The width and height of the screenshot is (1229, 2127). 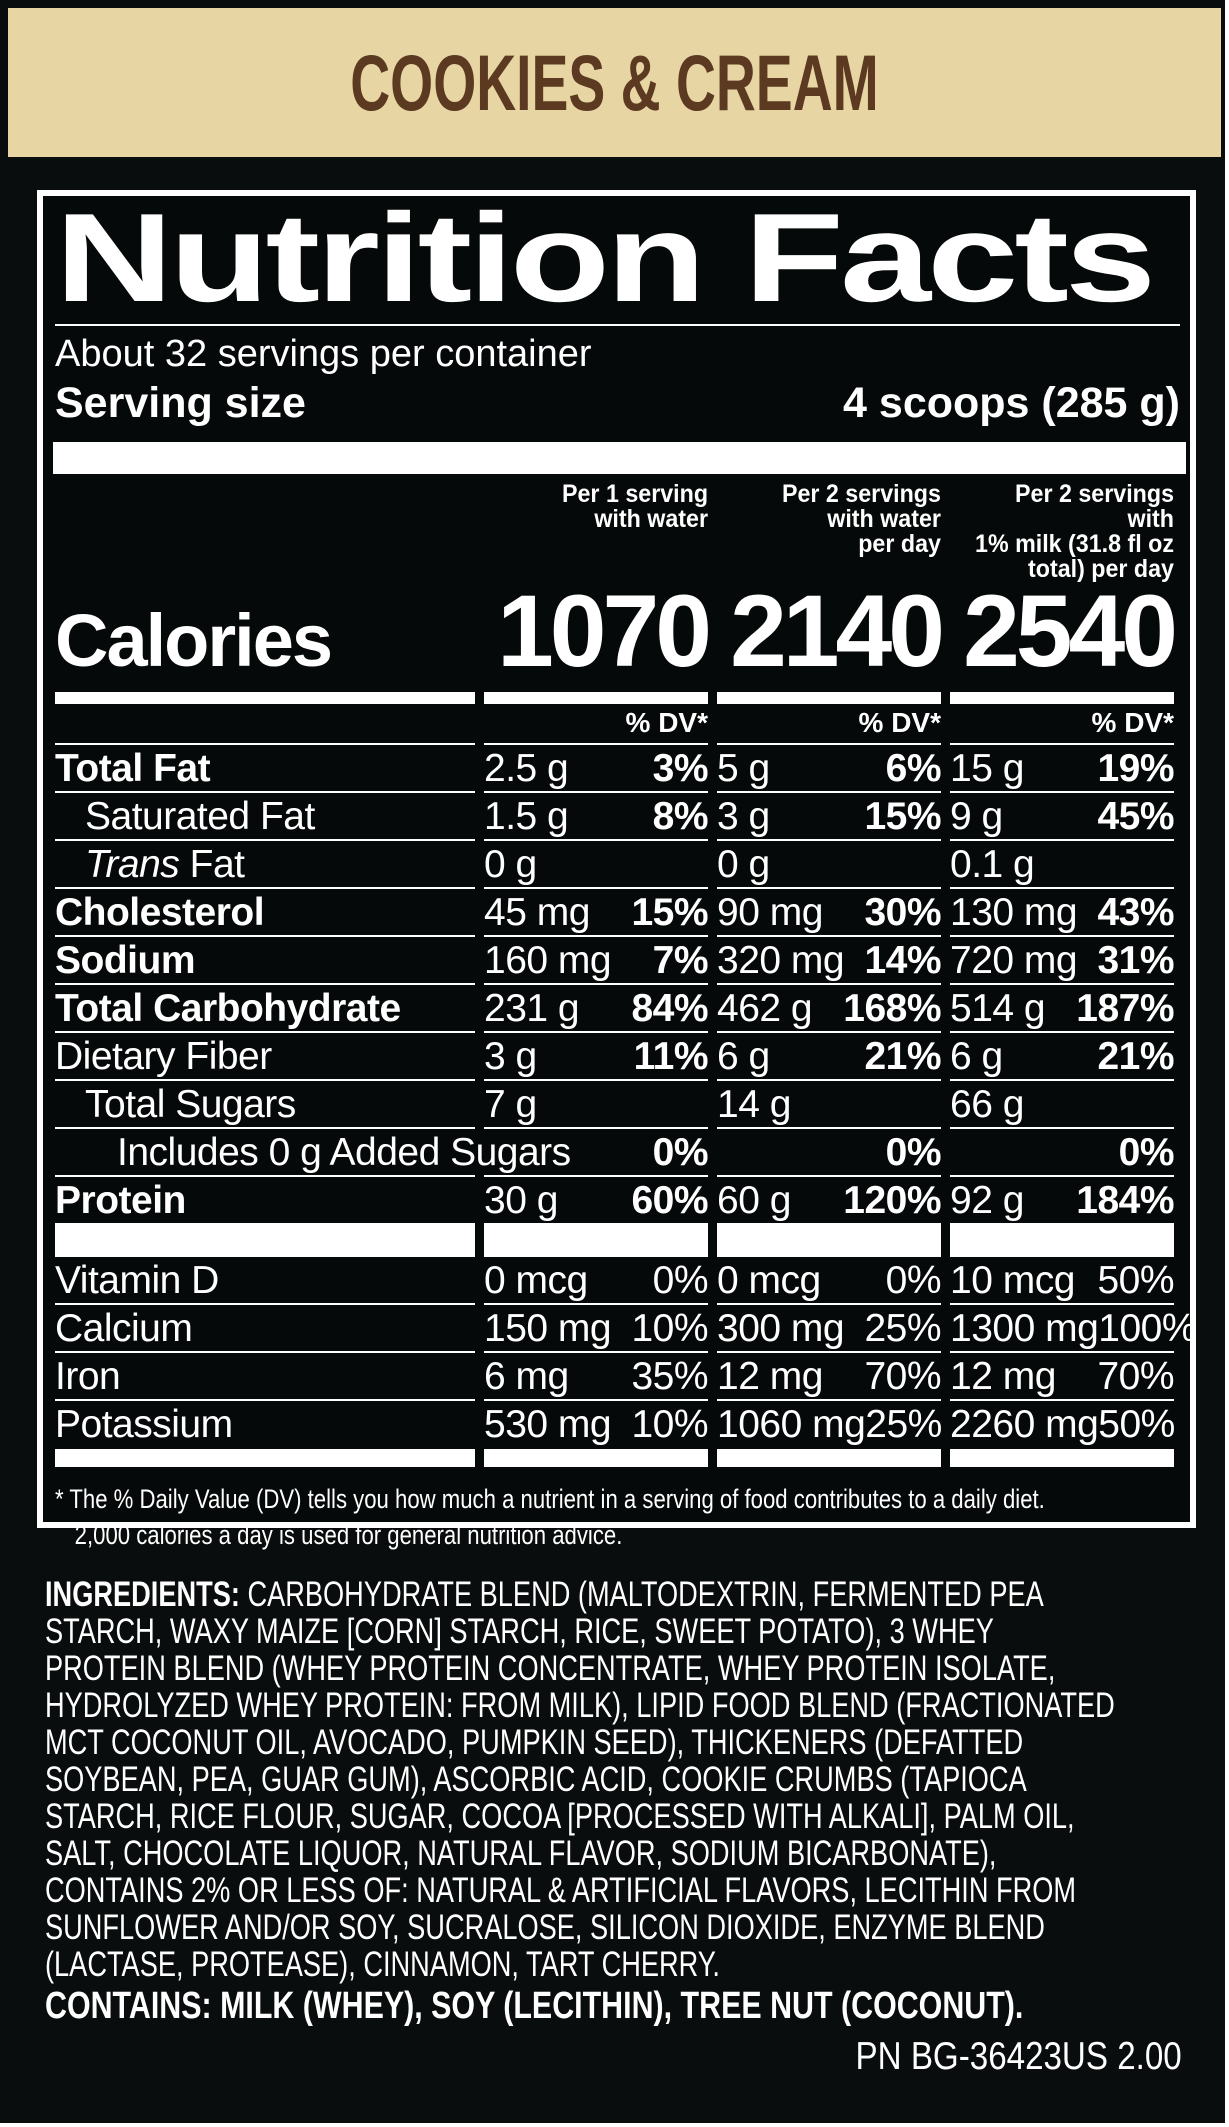 What do you see at coordinates (605, 257) in the screenshot?
I see `nutrition-facts-title: Nutrition Facts` at bounding box center [605, 257].